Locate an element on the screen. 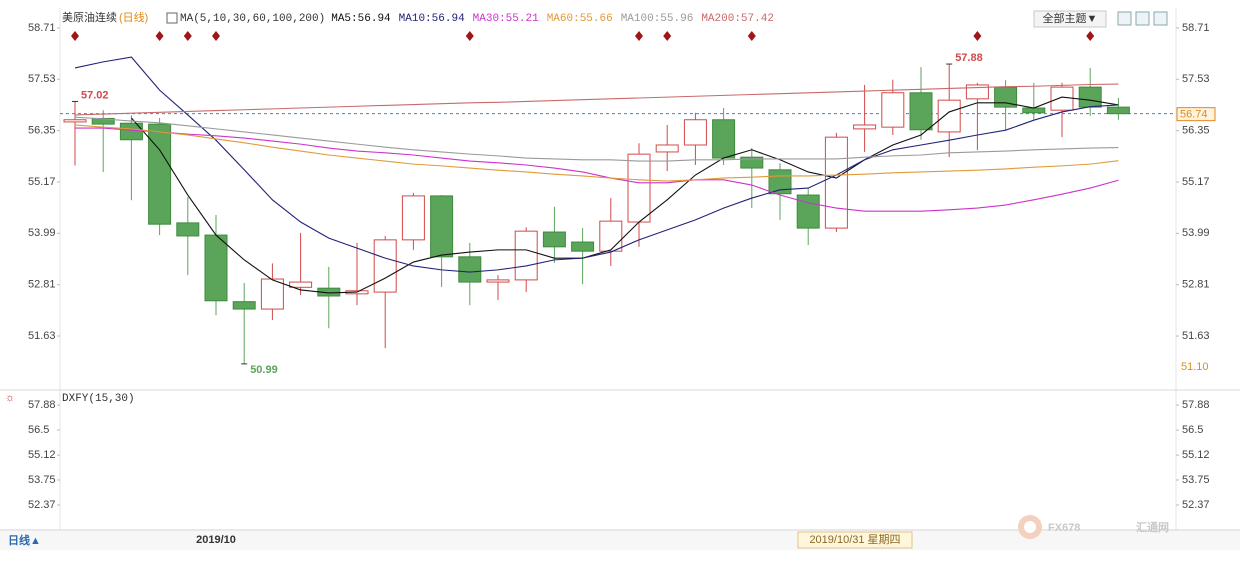 The width and height of the screenshot is (1240, 565). indicator-icon is located at coordinates (172, 18).